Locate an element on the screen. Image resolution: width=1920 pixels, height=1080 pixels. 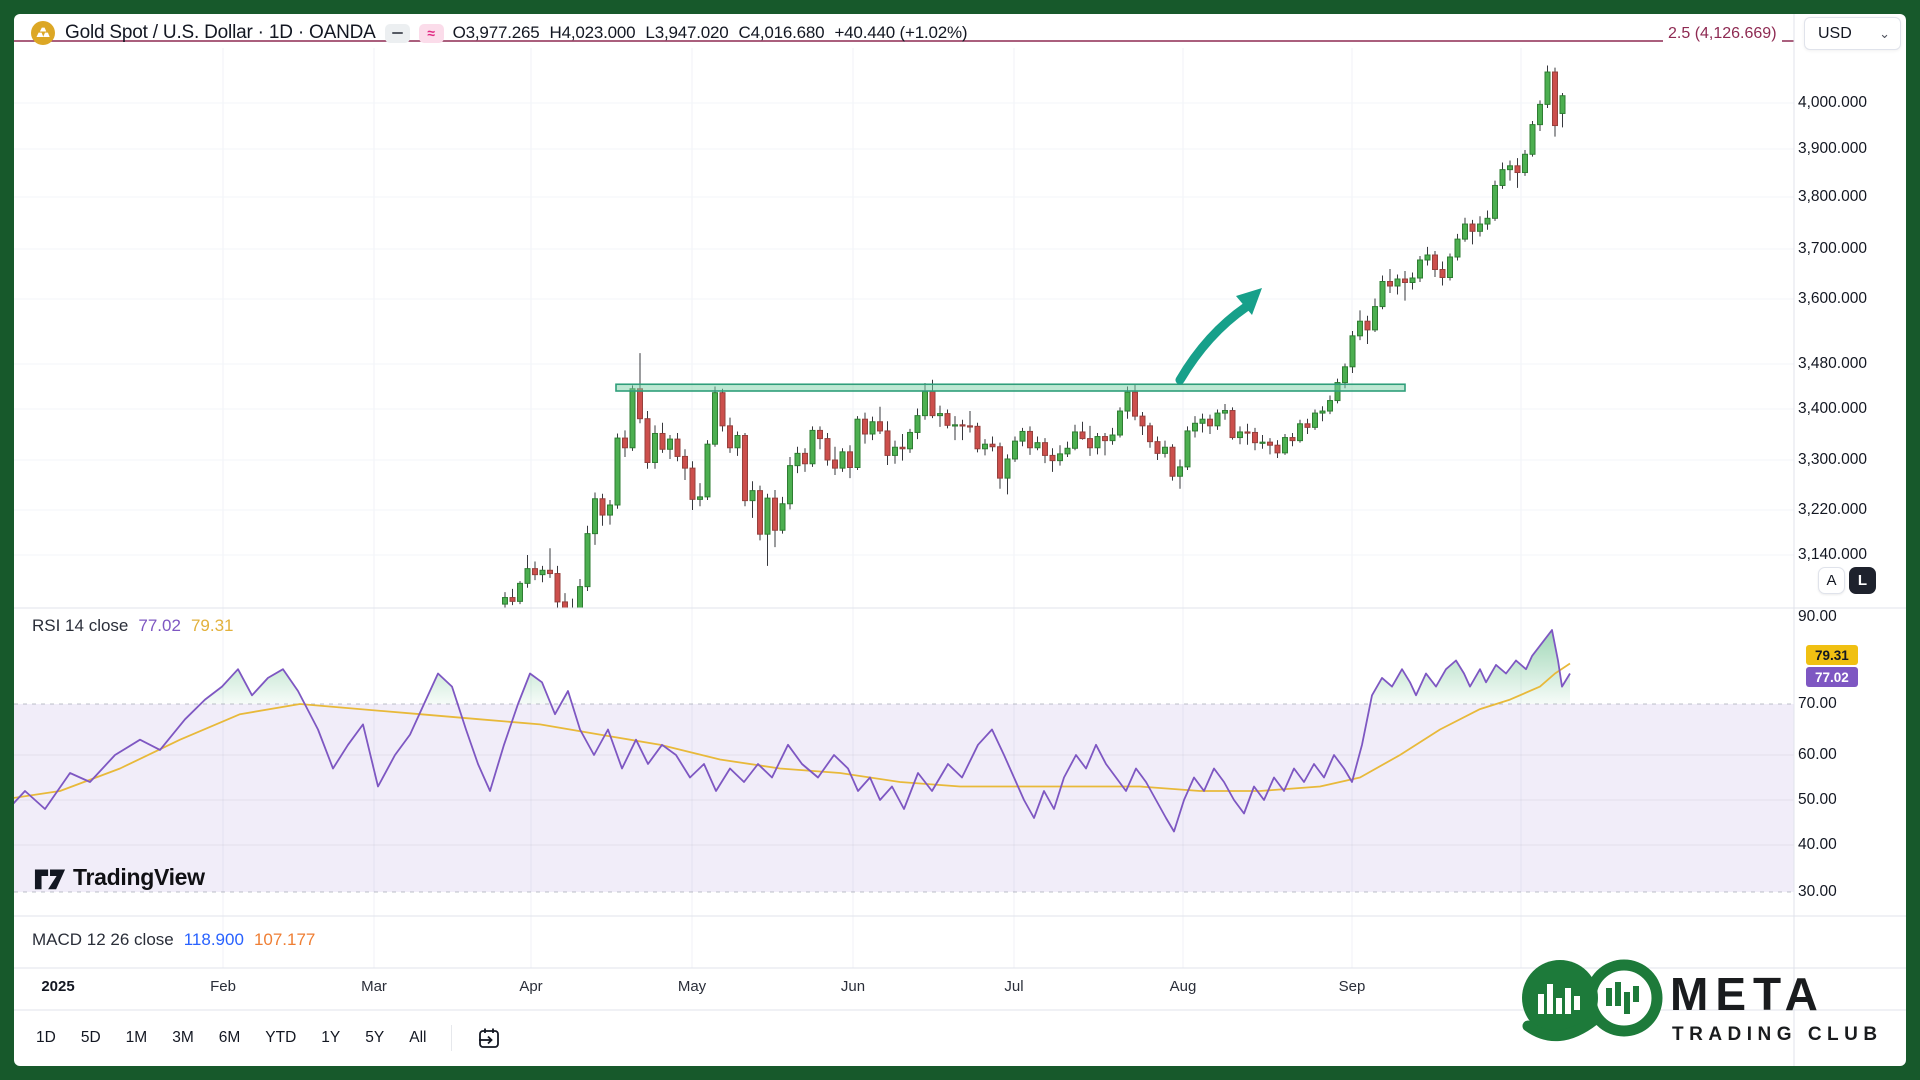
macd-label: MACD 12 26 close is located at coordinates (103, 939).